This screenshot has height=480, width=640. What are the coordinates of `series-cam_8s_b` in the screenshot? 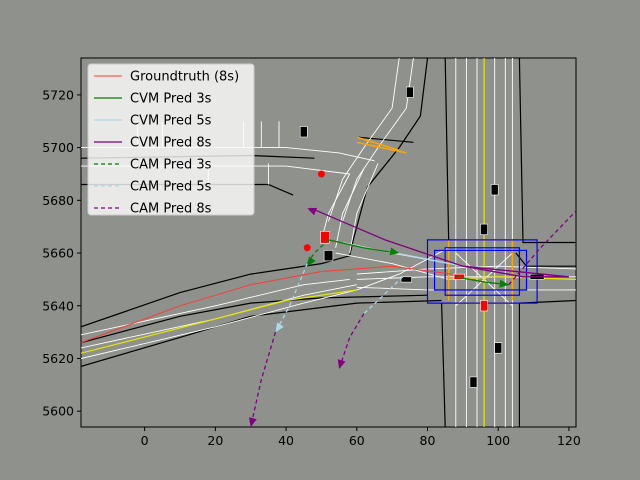 It's located at (542, 248).